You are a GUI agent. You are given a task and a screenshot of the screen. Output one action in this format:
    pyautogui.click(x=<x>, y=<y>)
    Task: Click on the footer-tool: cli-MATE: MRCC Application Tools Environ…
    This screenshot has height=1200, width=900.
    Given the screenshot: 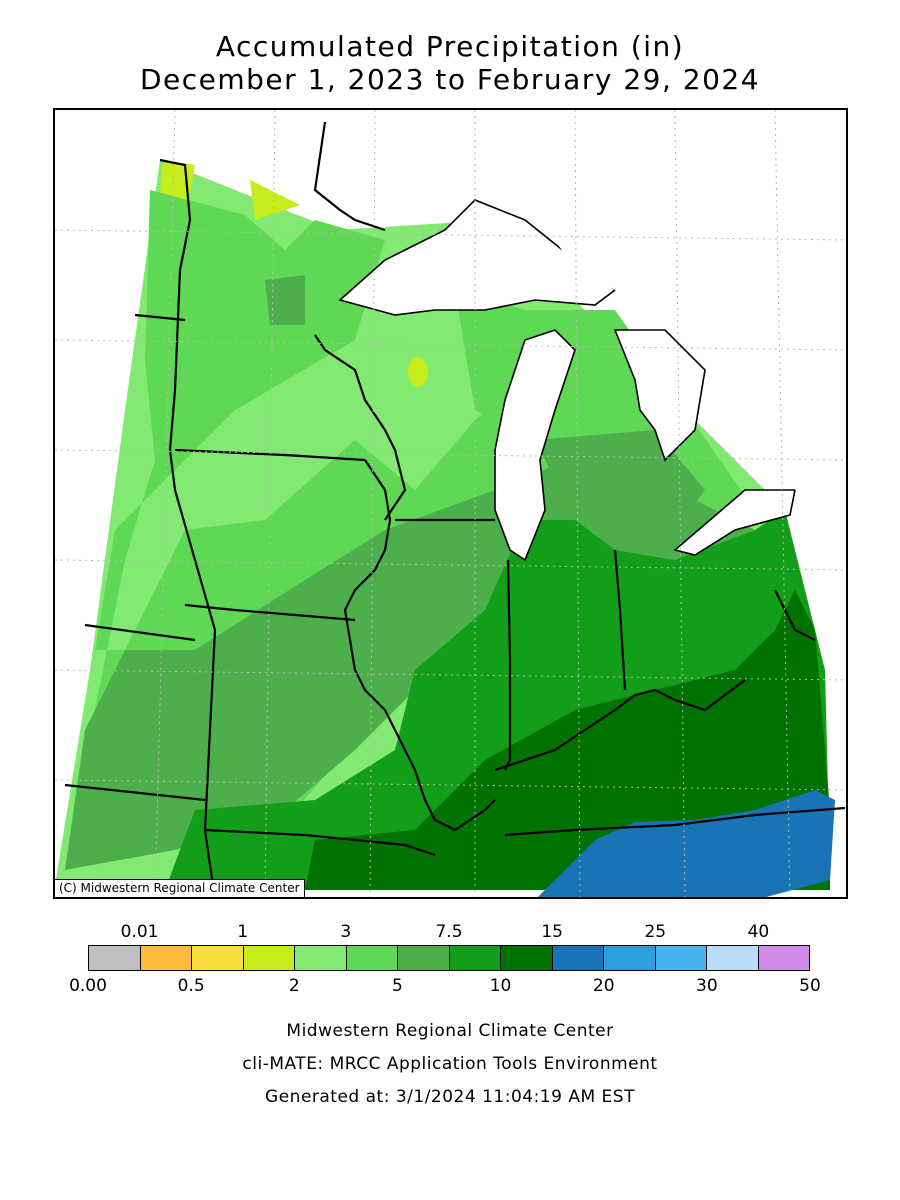 What is the action you would take?
    pyautogui.click(x=450, y=1064)
    